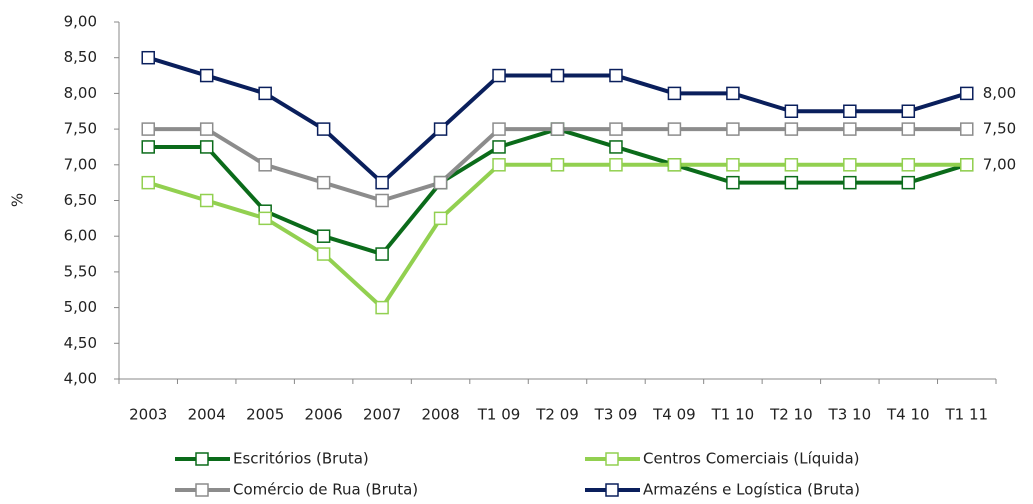 This screenshot has width=1033, height=504. Describe the element at coordinates (325, 490) in the screenshot. I see `legend-label: Comércio de Rua (Bruta)` at that location.